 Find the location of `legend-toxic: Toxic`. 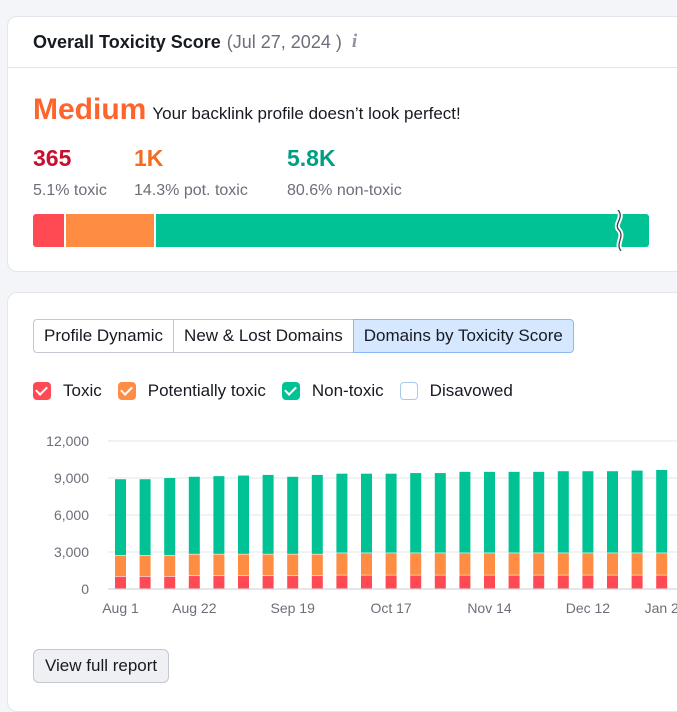

legend-toxic: Toxic is located at coordinates (67, 391).